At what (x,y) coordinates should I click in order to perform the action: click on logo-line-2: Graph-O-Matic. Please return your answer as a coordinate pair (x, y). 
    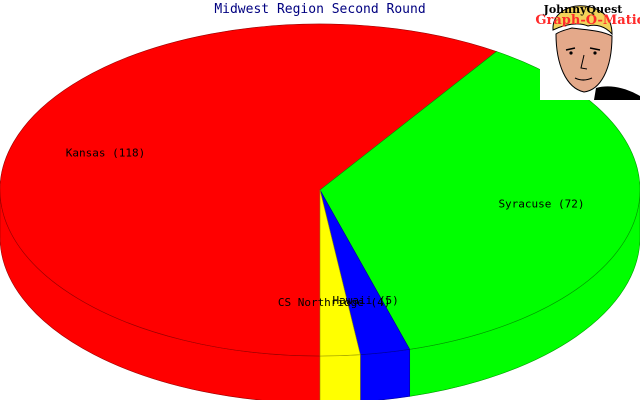
    Looking at the image, I should click on (587, 20).